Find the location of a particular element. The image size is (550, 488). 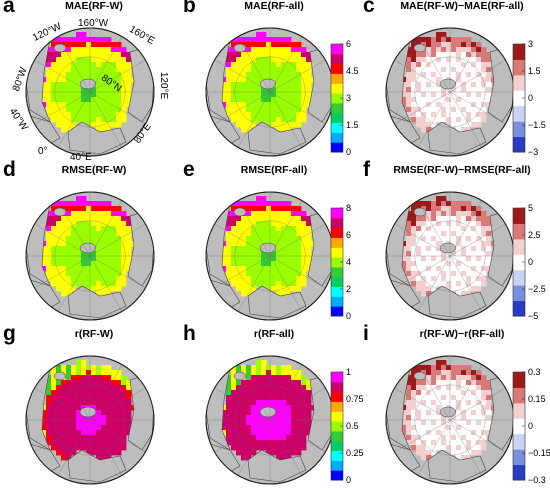

map-panel-g: g r(RF-W) is located at coordinates (90, 405).